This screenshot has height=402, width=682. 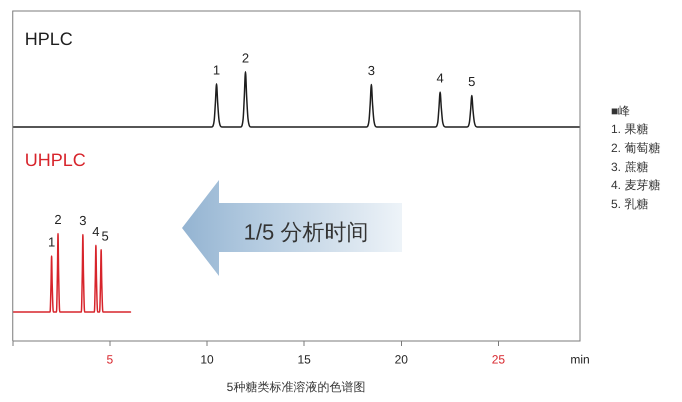 What do you see at coordinates (306, 231) in the screenshot?
I see `annotation: 1/5 分析时间` at bounding box center [306, 231].